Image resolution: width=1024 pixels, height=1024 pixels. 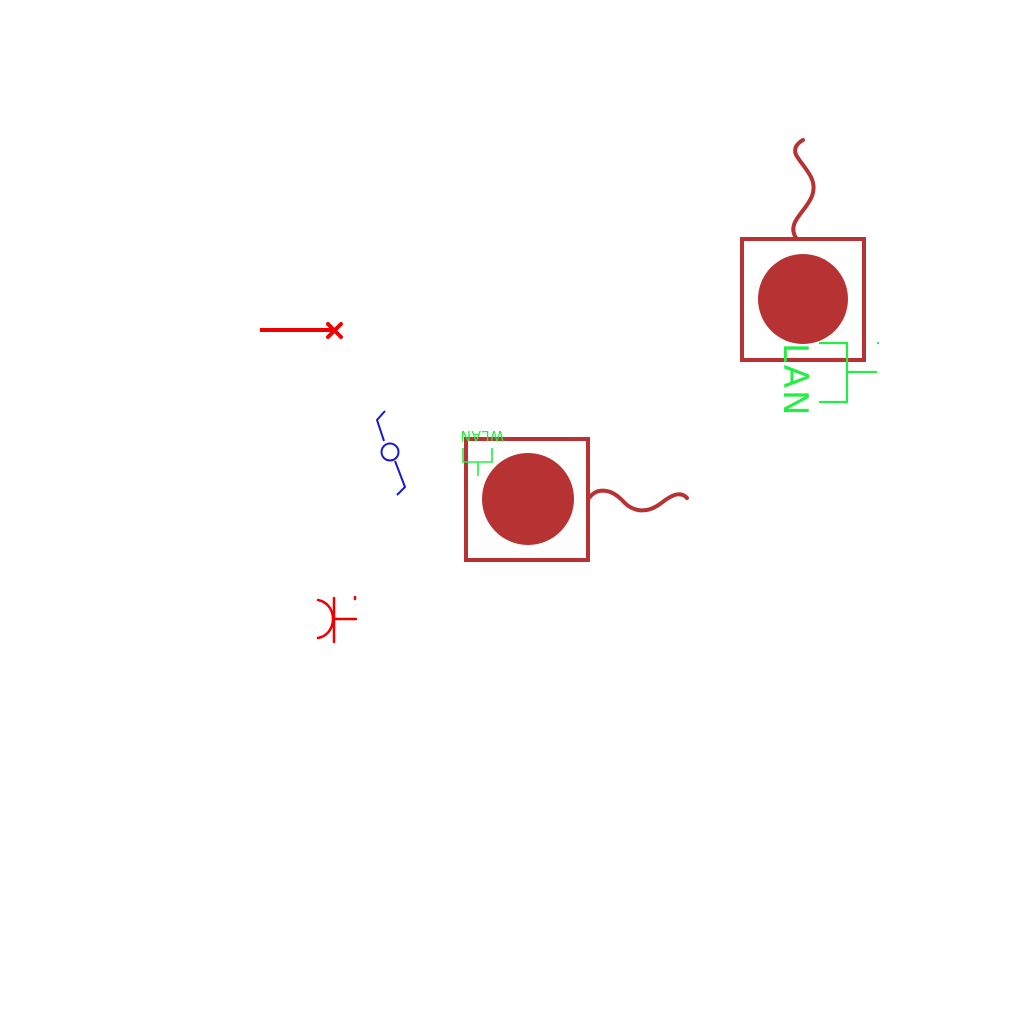 What do you see at coordinates (301, 330) in the screenshot?
I see `cable-terminator-icon` at bounding box center [301, 330].